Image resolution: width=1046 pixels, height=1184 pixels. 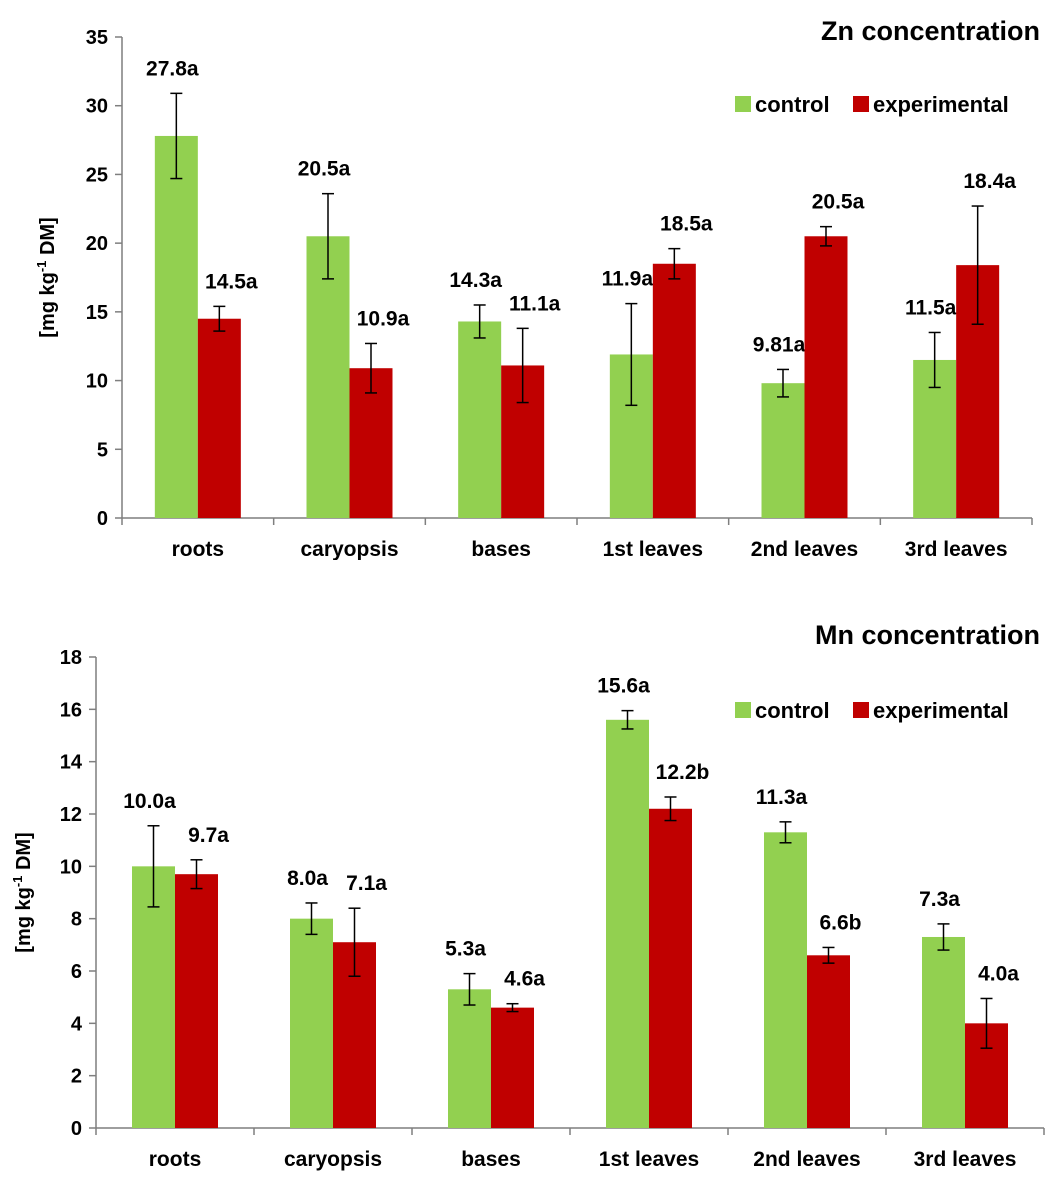 What do you see at coordinates (149, 801) in the screenshot?
I see `data-label: 10.0a` at bounding box center [149, 801].